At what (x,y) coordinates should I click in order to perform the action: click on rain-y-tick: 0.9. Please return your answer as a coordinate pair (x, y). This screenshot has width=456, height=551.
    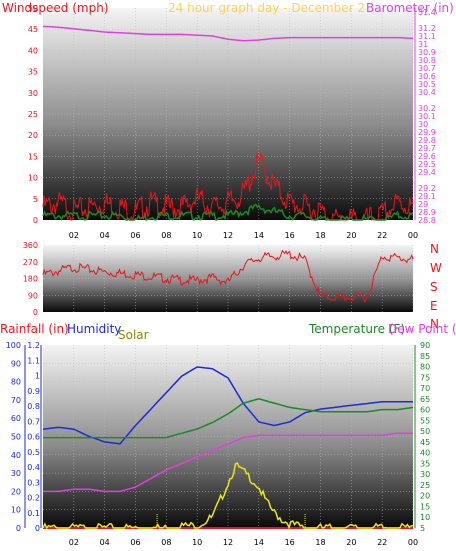
    Looking at the image, I should click on (33, 391).